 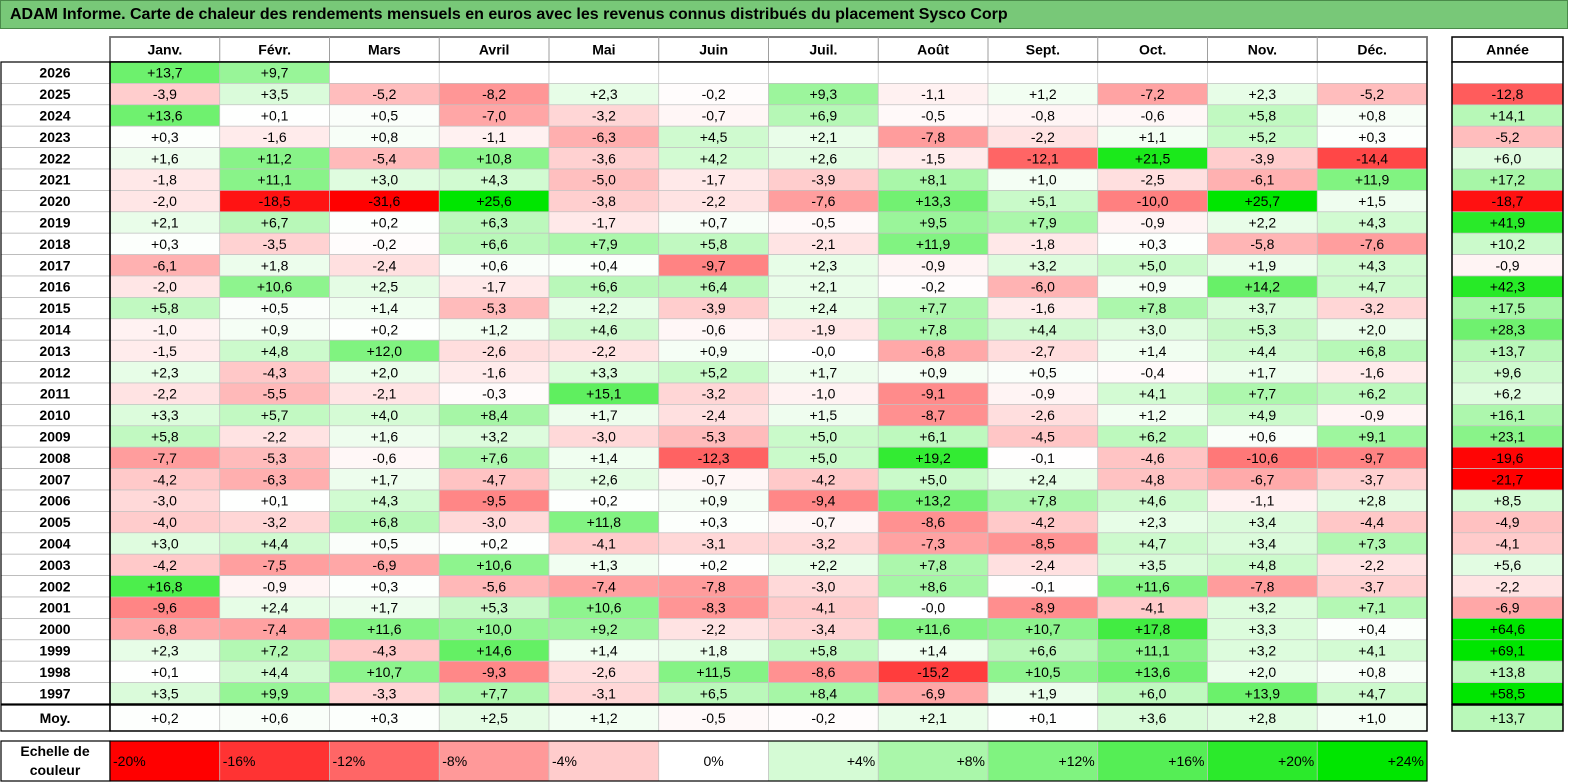 What do you see at coordinates (165, 116) in the screenshot?
I see `heatmap-value: +13,6` at bounding box center [165, 116].